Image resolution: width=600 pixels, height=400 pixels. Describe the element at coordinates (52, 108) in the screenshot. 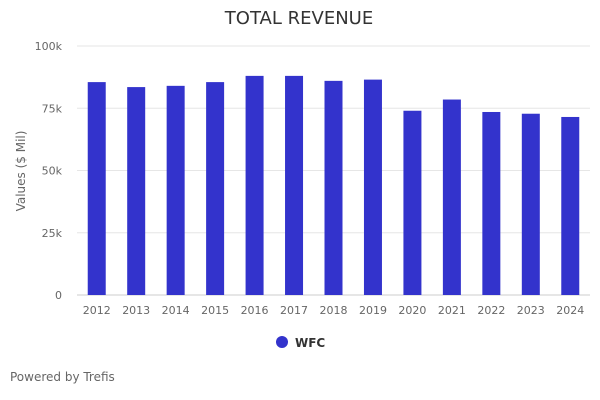

I see `y-tick-label: 75k` at that location.